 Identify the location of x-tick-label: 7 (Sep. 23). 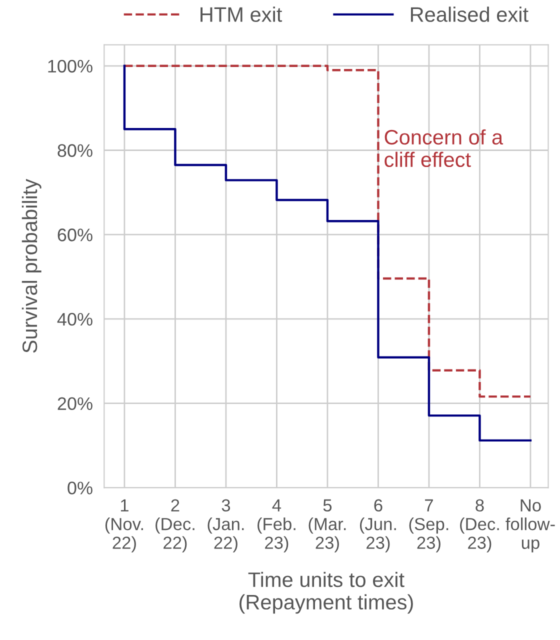
(428, 525).